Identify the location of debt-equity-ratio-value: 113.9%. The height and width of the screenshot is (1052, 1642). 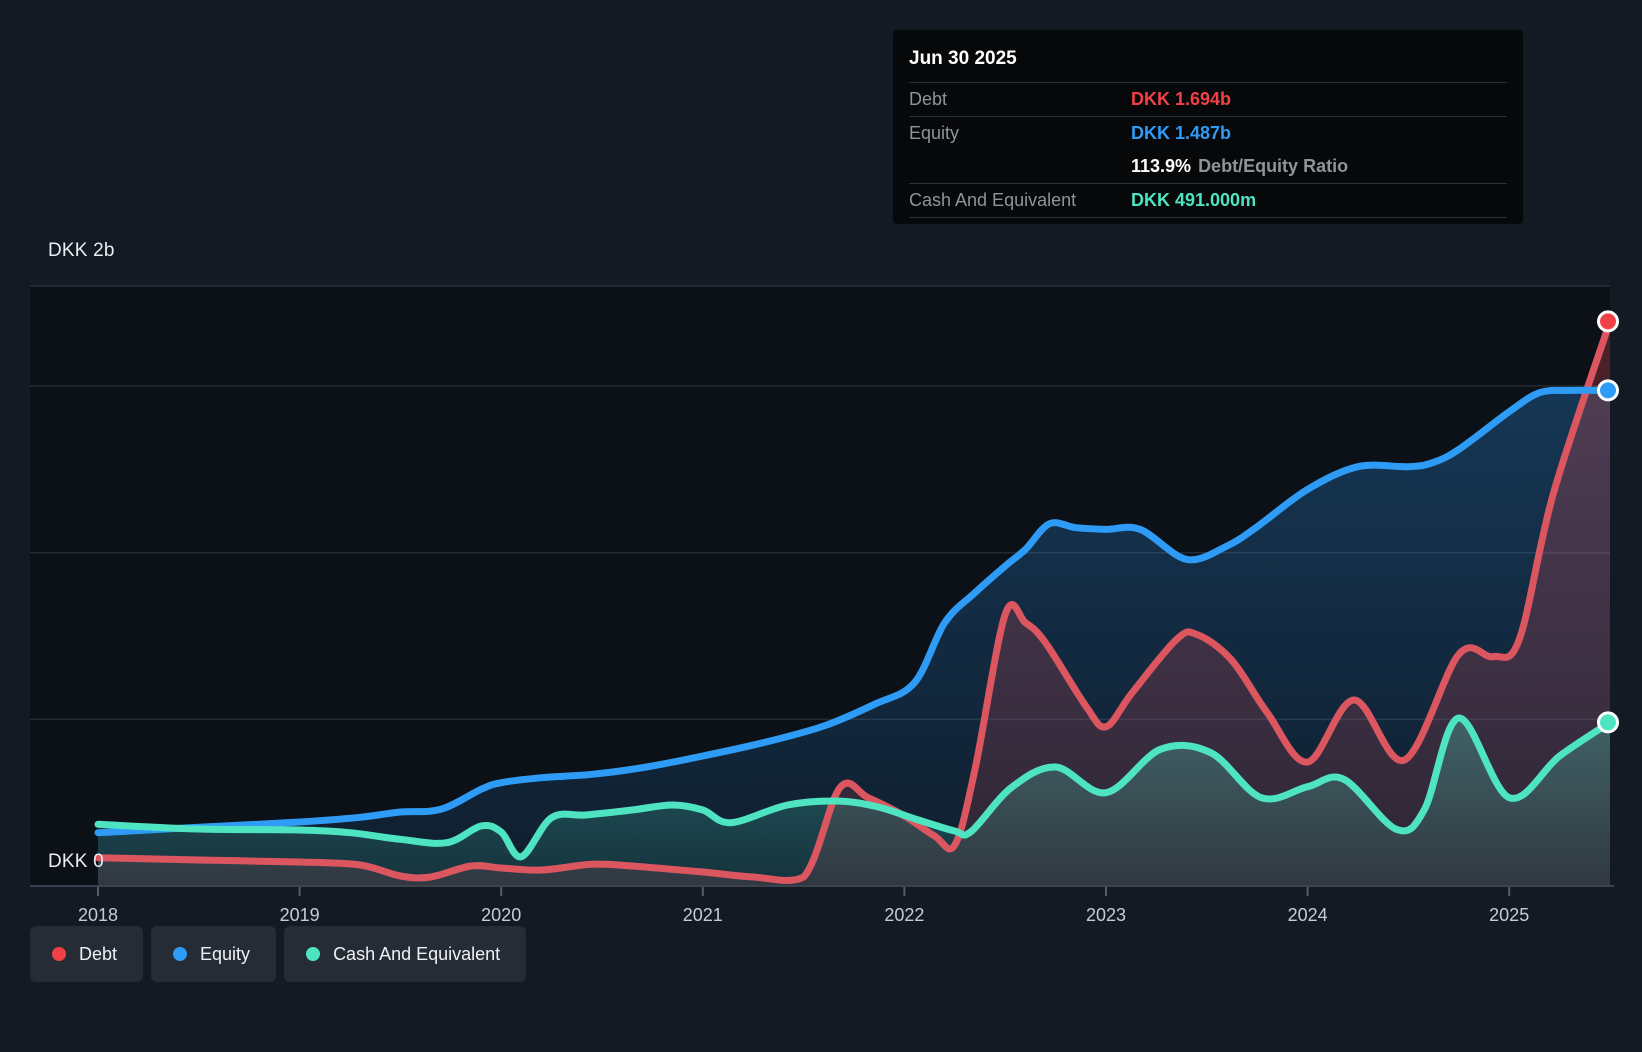
(1161, 166).